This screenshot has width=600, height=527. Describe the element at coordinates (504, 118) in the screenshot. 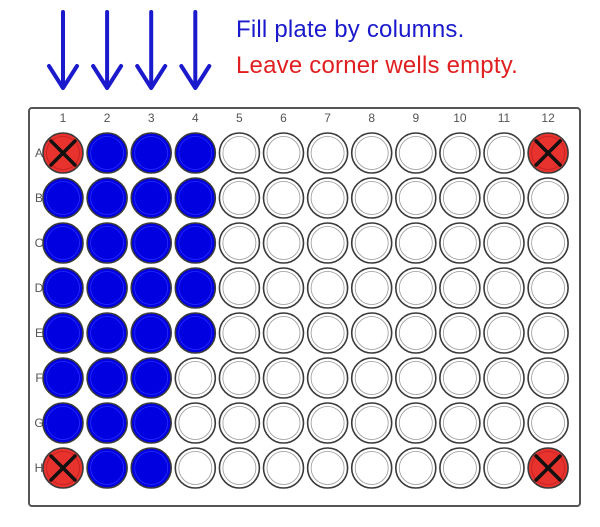

I see `column-label: 11` at that location.